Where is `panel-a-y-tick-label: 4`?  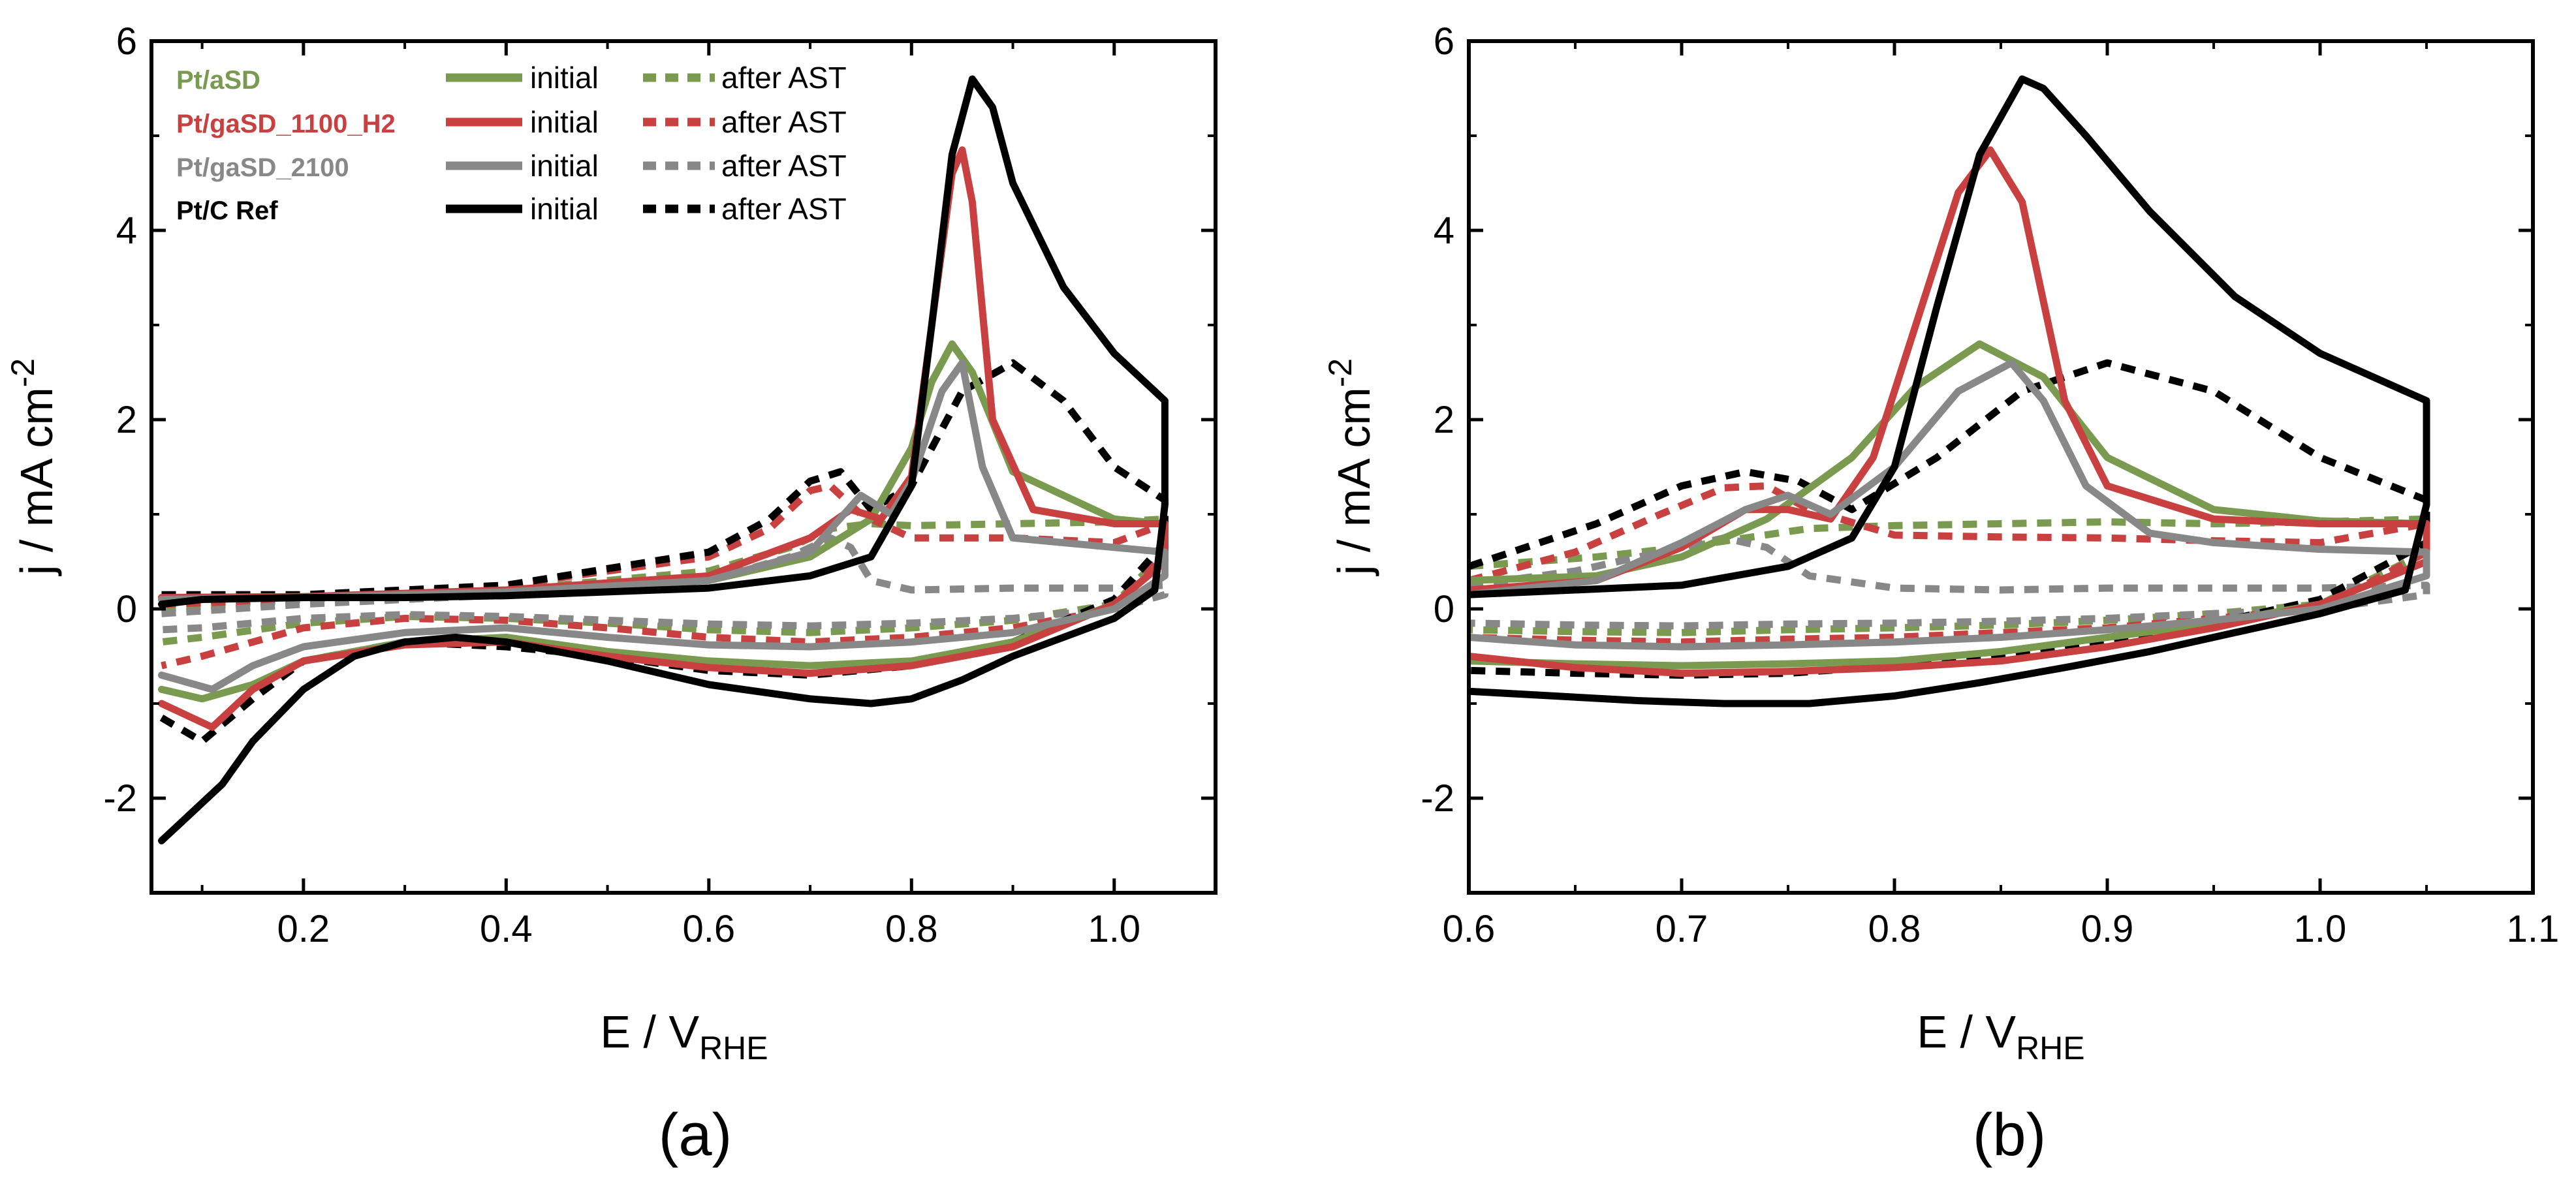
panel-a-y-tick-label: 4 is located at coordinates (126, 230).